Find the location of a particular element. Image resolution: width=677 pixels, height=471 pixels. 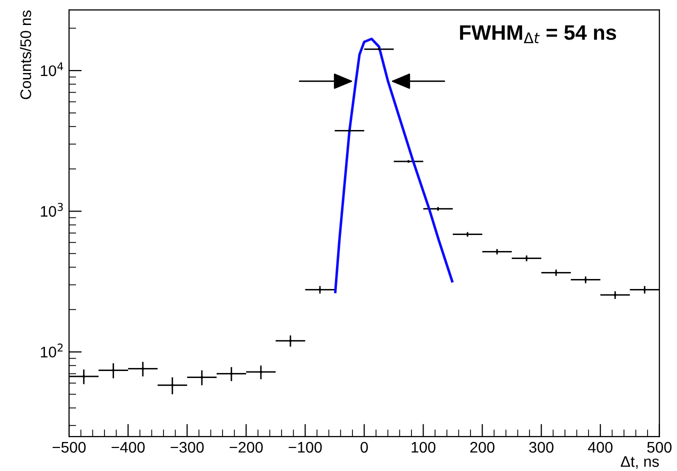

y-tick-label: 10$^{2}$ is located at coordinates (51, 351).